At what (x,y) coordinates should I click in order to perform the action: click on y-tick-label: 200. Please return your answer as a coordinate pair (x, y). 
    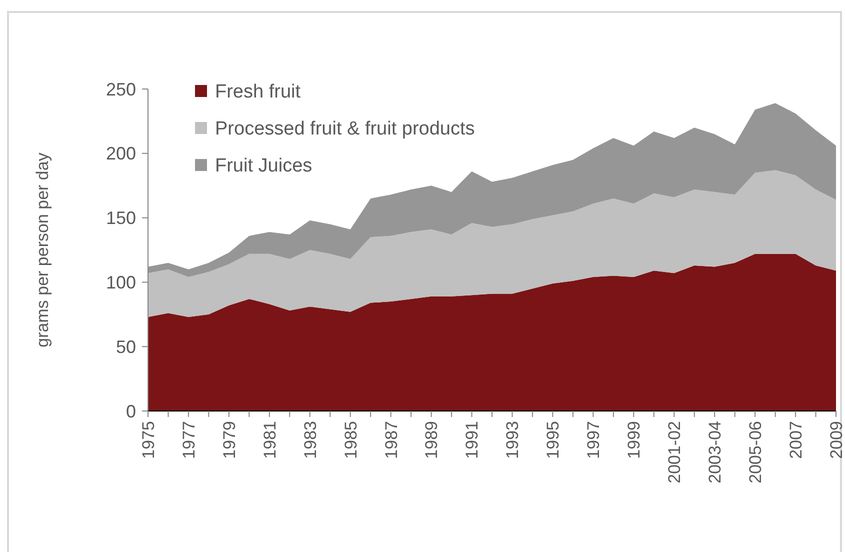
    Looking at the image, I should click on (121, 154).